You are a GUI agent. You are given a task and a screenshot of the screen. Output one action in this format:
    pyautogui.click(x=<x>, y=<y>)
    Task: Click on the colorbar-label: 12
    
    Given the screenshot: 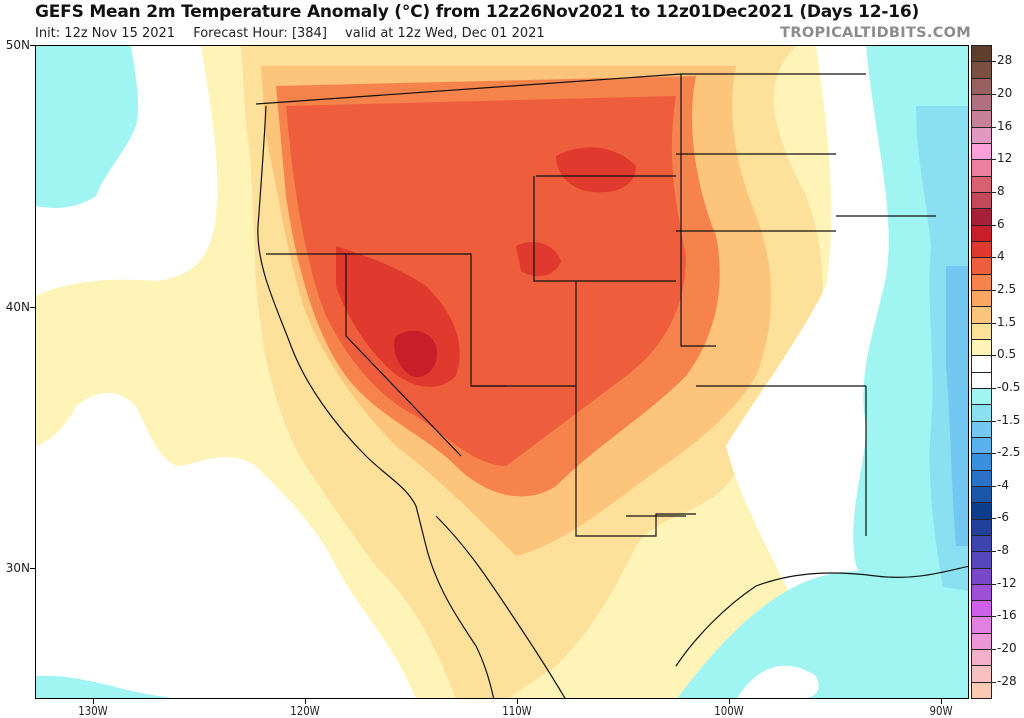 What is the action you would take?
    pyautogui.click(x=1005, y=158)
    